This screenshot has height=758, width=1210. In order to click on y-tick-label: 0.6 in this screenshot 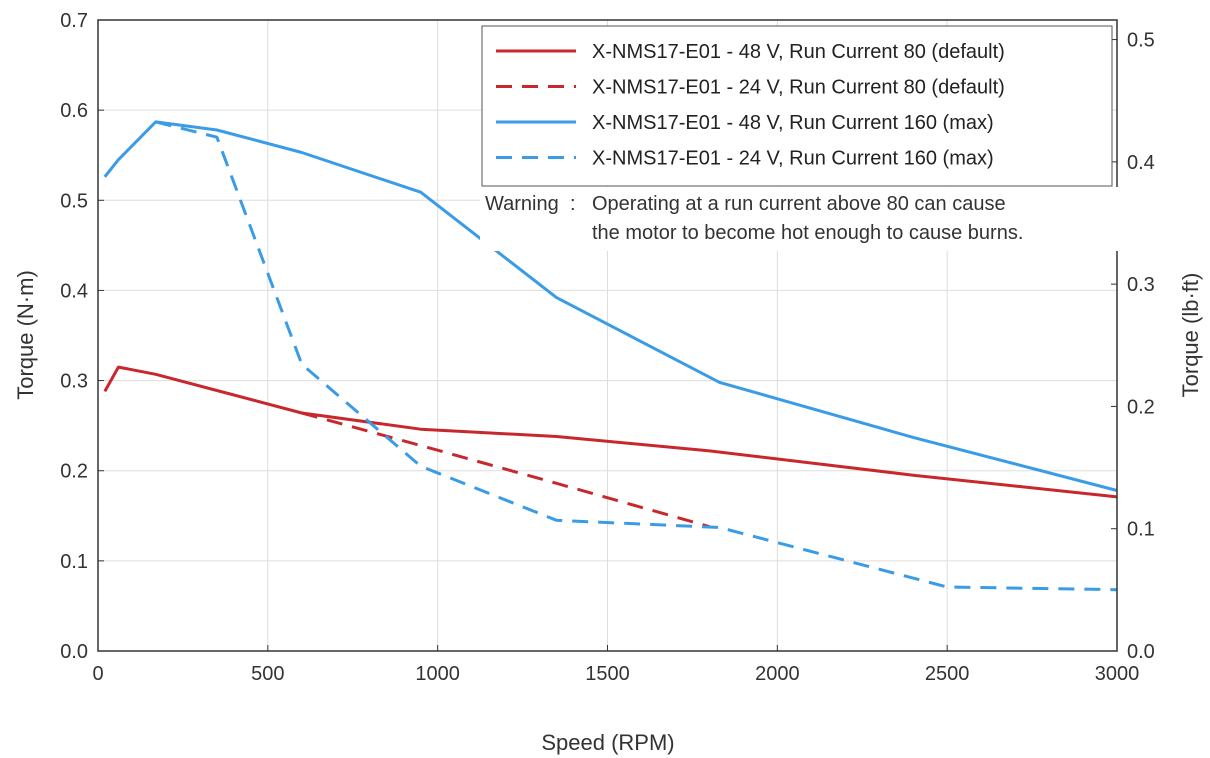, I will do `click(74, 111)`.